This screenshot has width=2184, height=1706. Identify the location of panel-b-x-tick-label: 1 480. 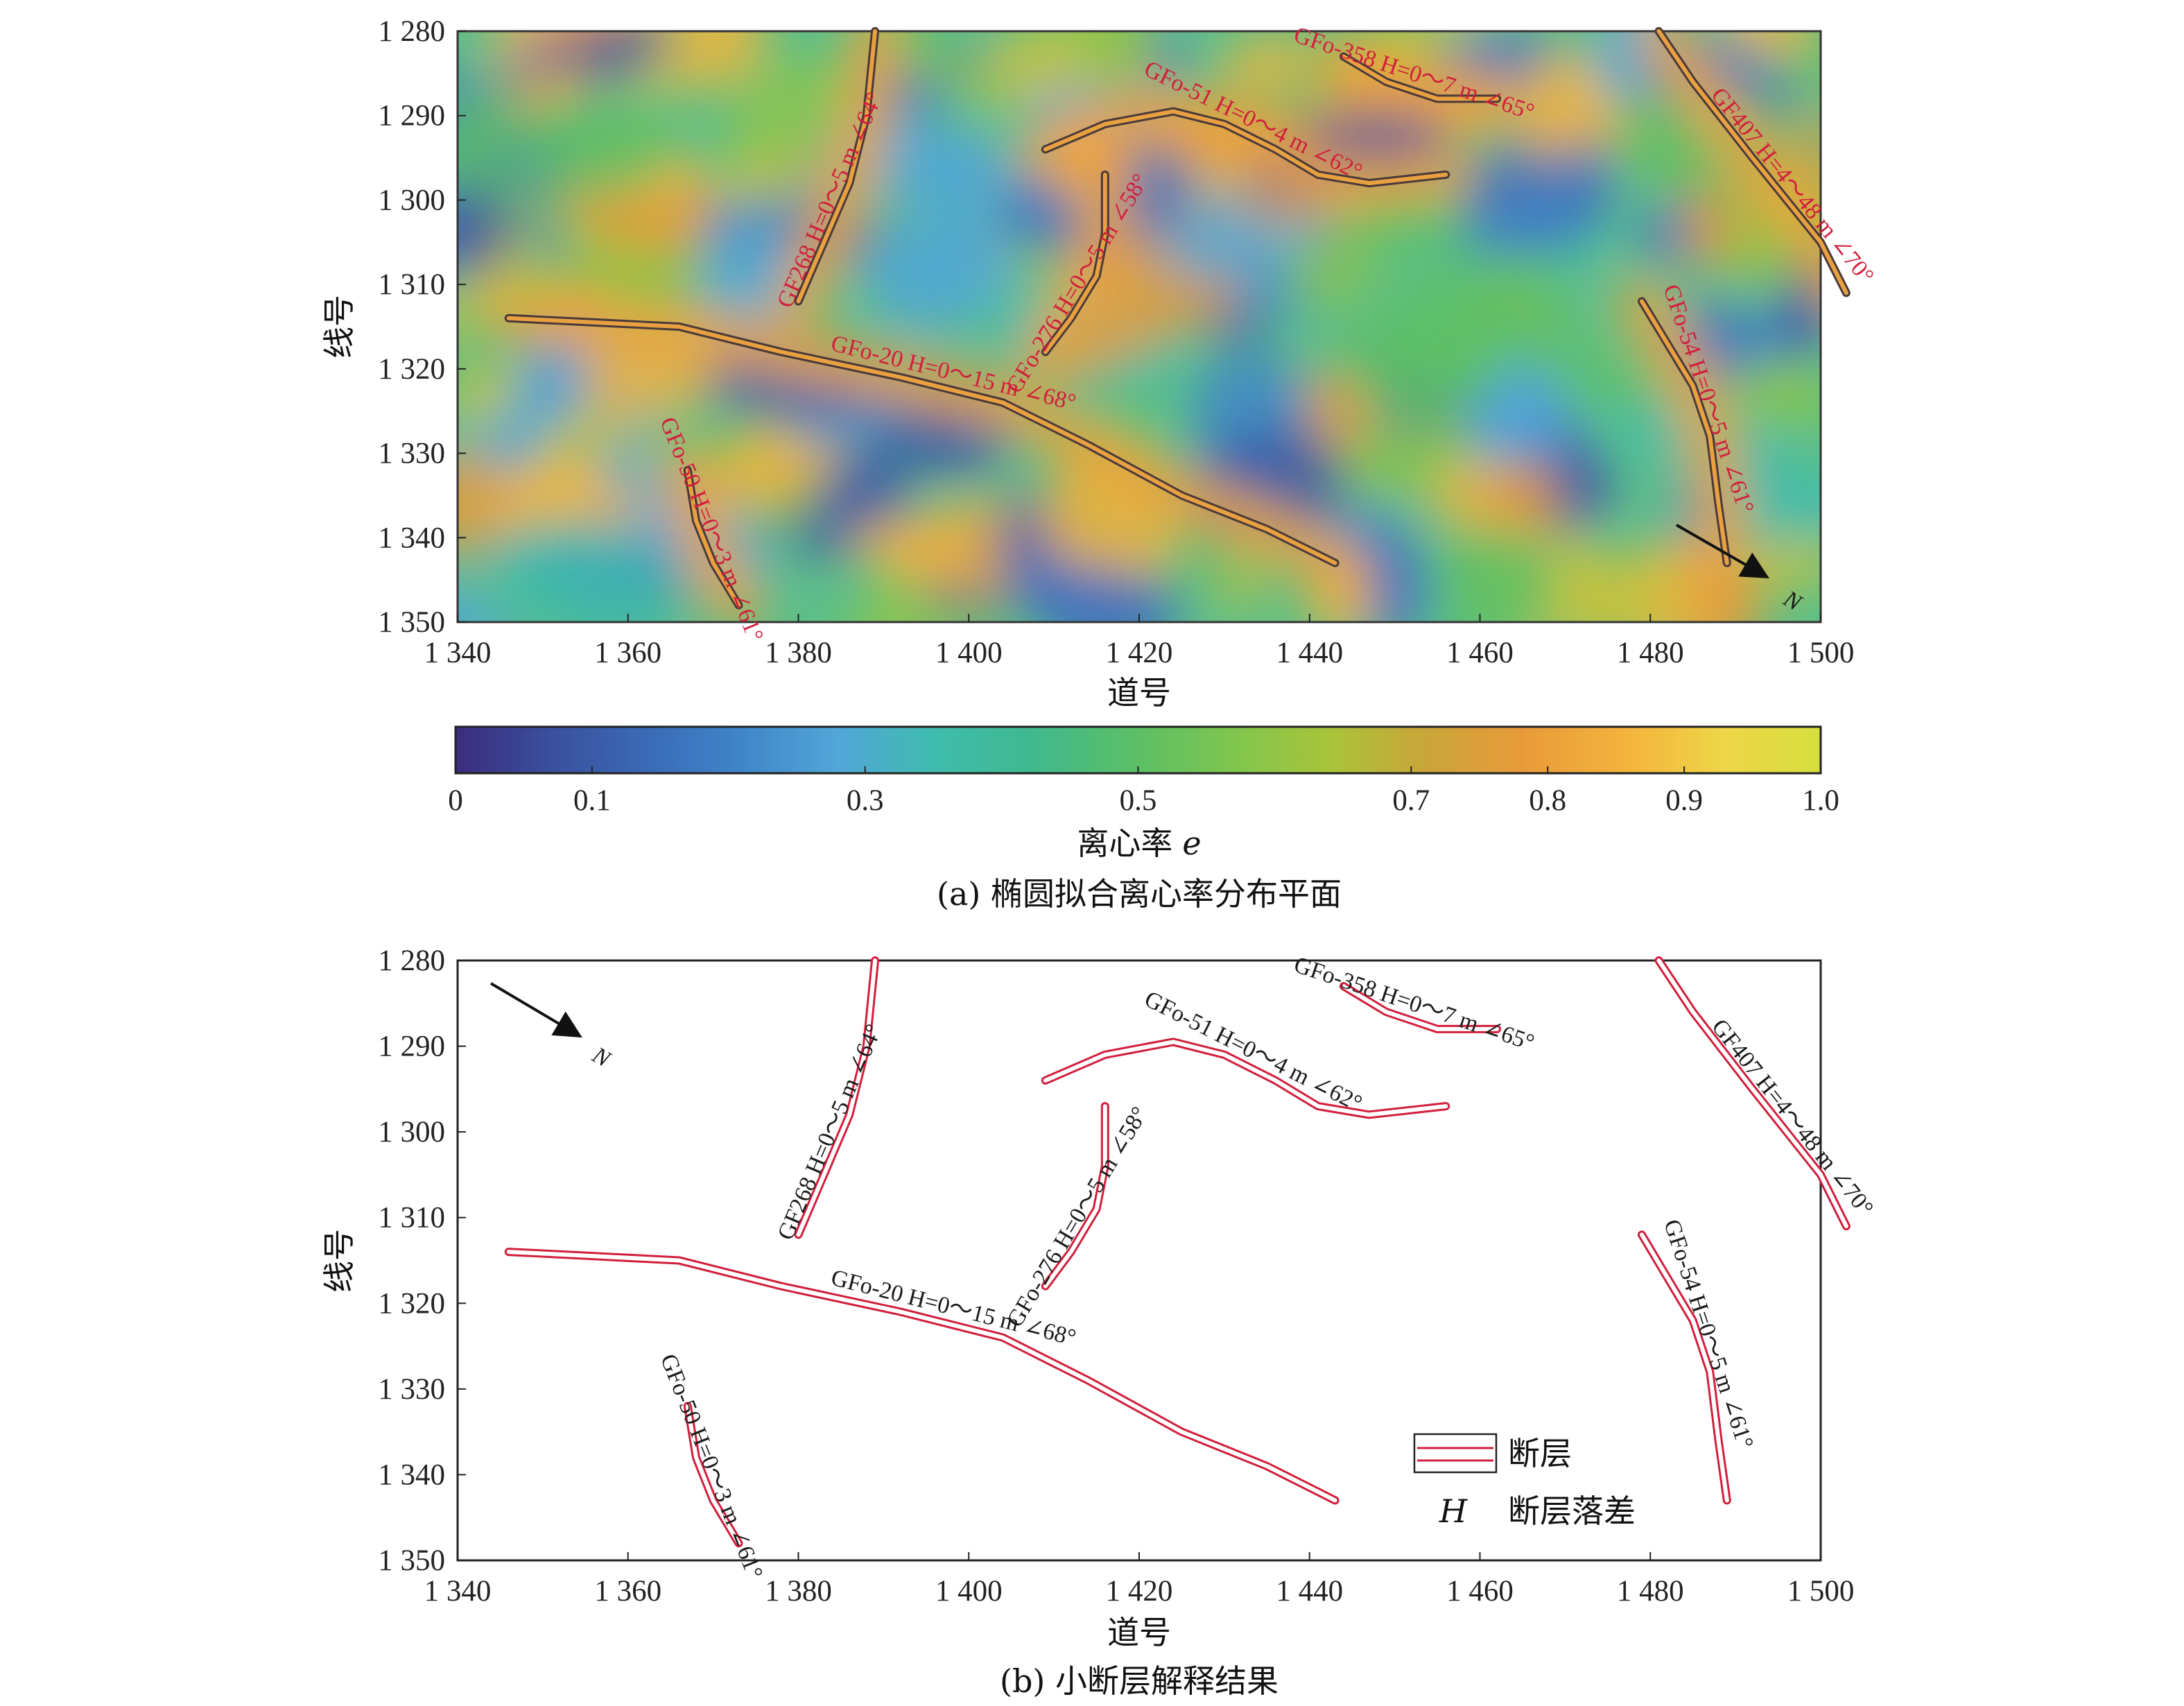
(1650, 1591).